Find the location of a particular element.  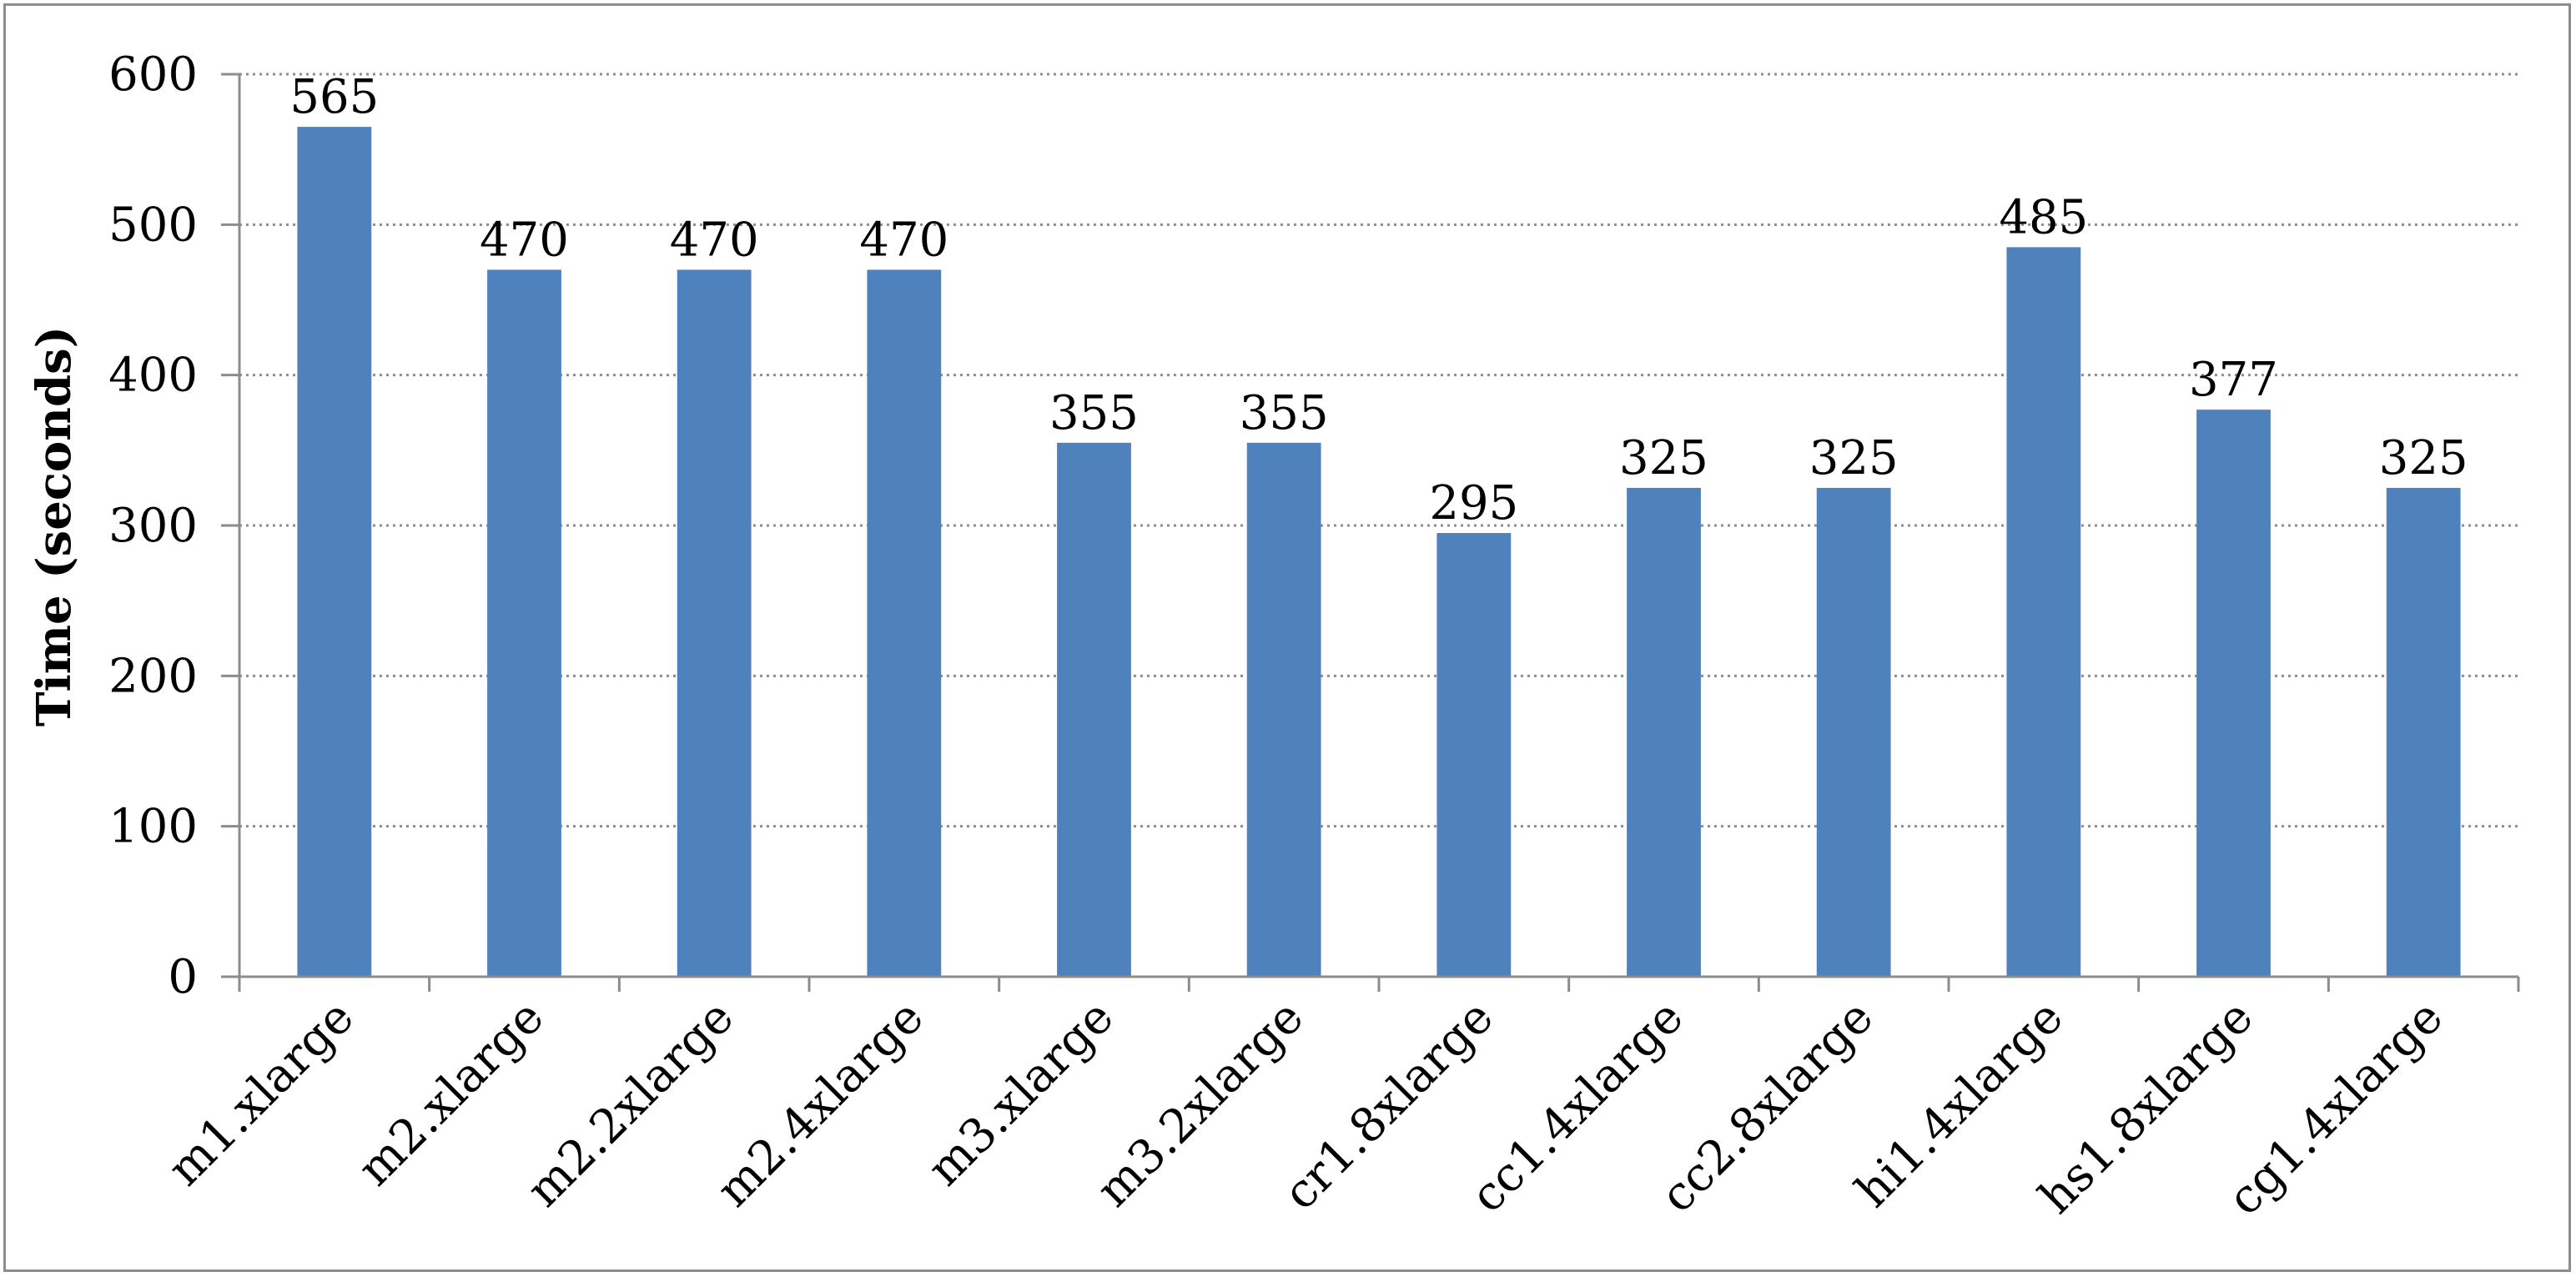

data-label: 295 is located at coordinates (1473, 503).